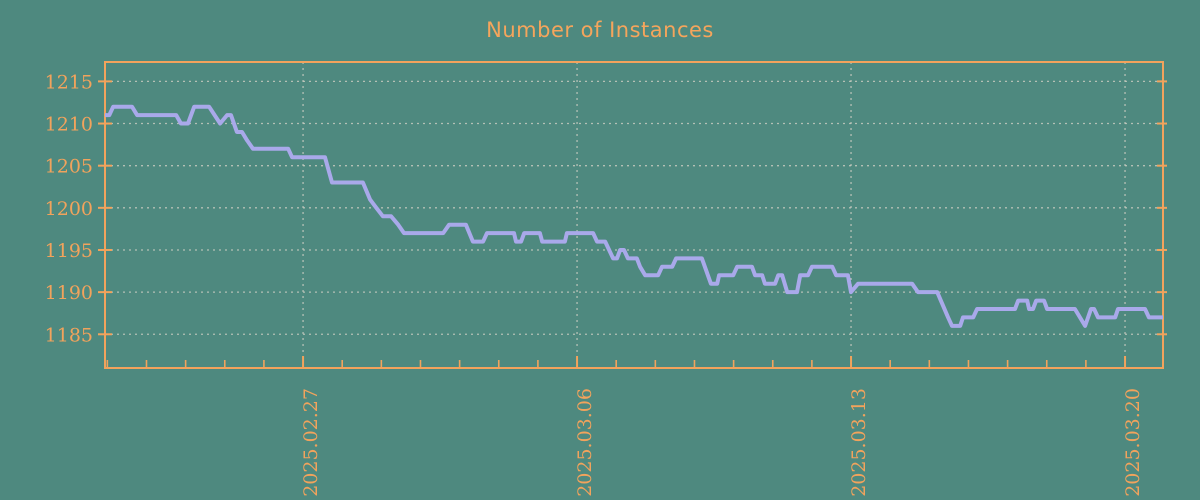 This screenshot has height=500, width=1200. I want to click on y-tick-label: 1210, so click(69, 125).